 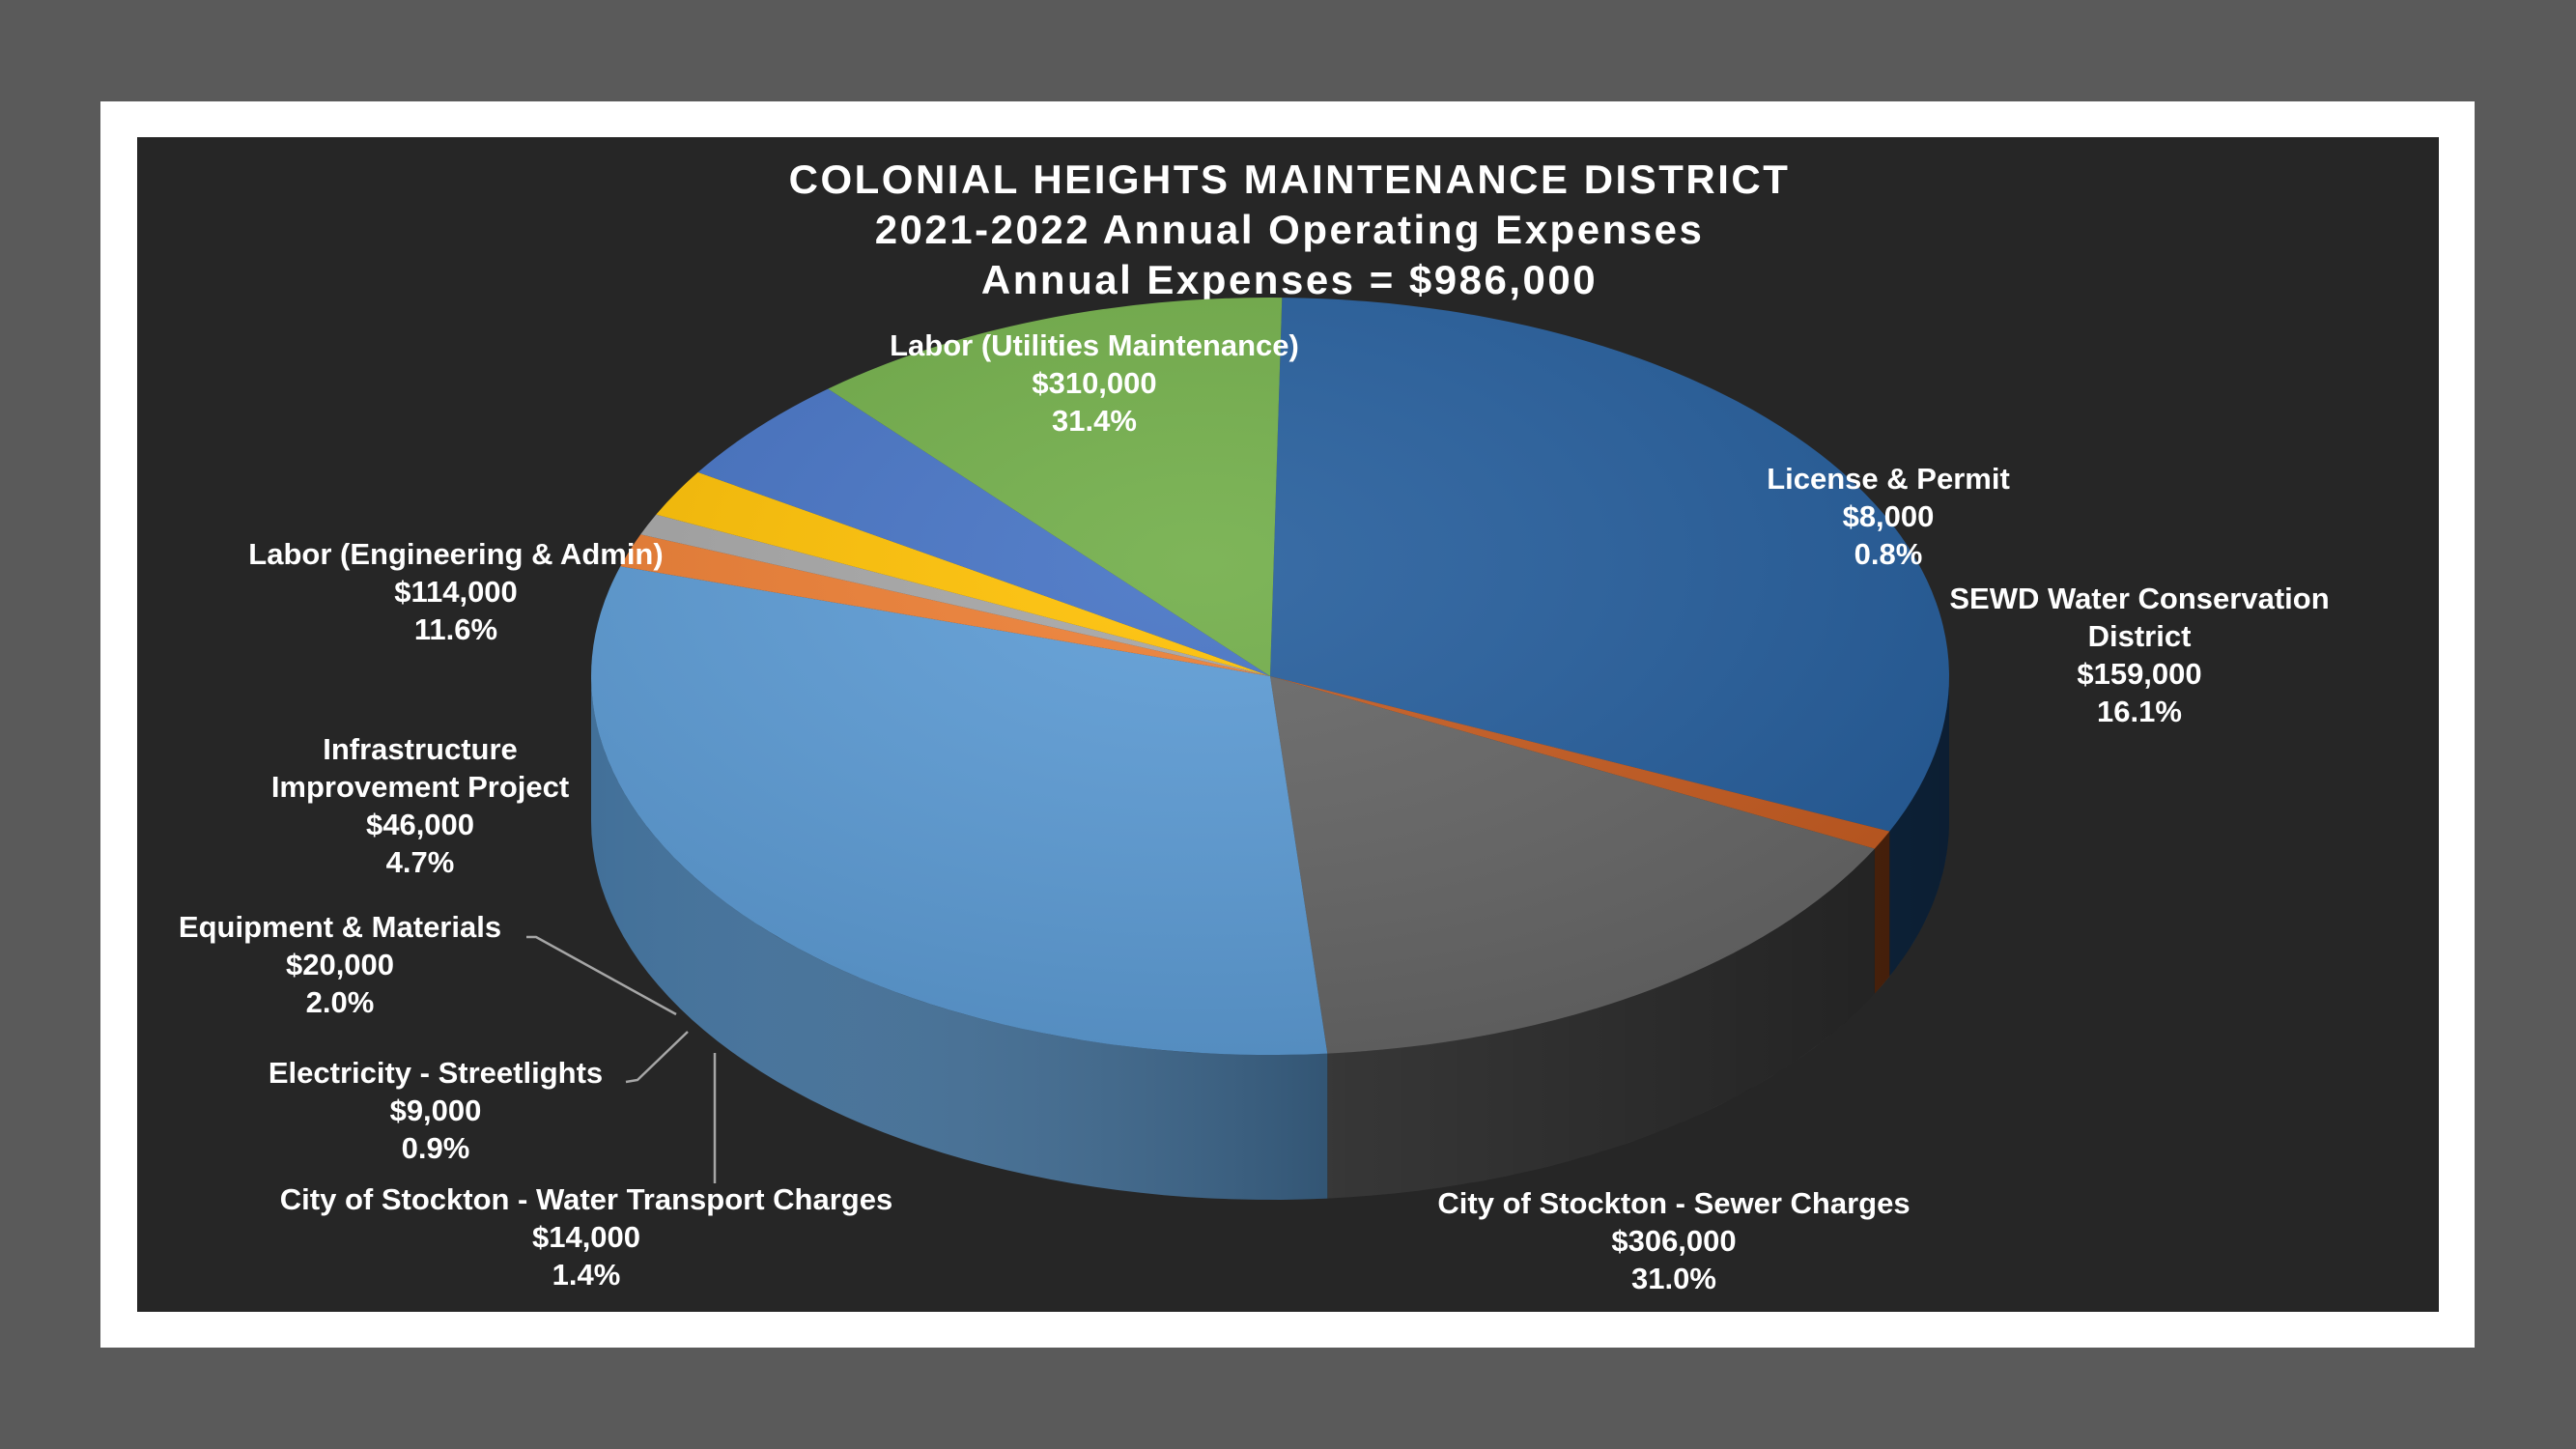 I want to click on label-infrastructure-improvement-project-name-1: Infrastructure, so click(x=420, y=749).